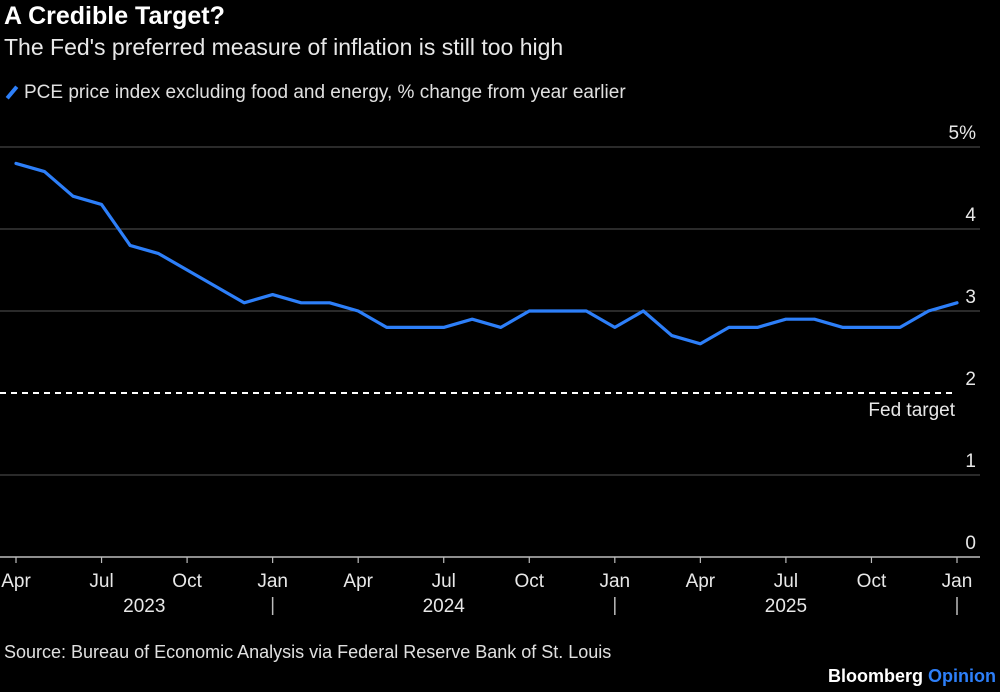 Image resolution: width=1000 pixels, height=692 pixels. Describe the element at coordinates (970, 297) in the screenshot. I see `y-tick-label-3: 3` at that location.